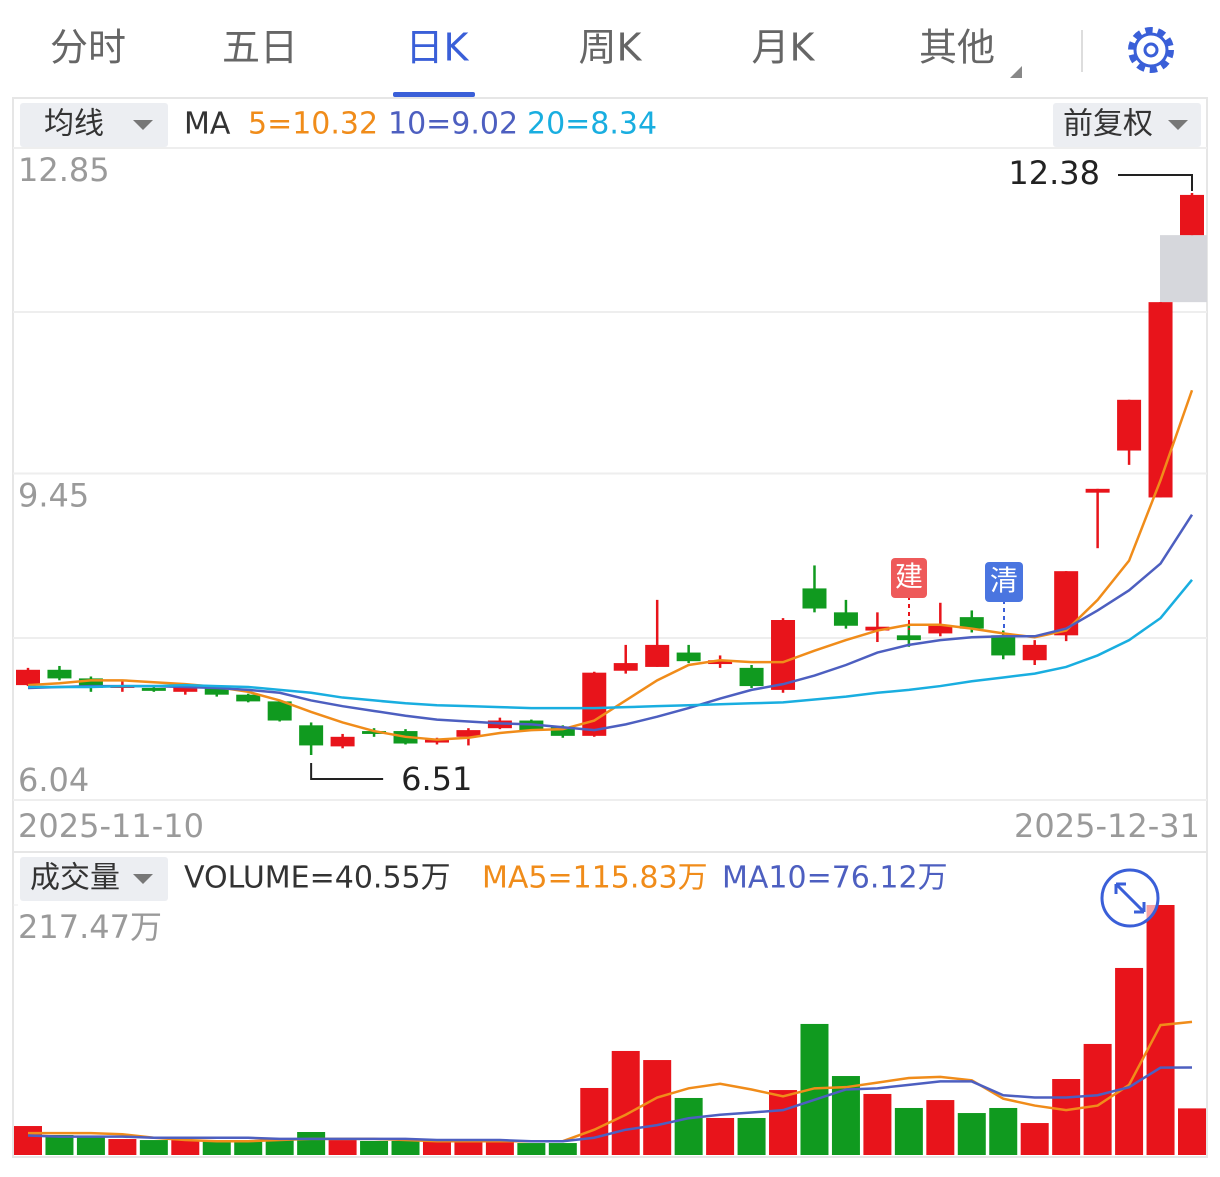 The width and height of the screenshot is (1220, 1177). I want to click on signal-text: 清, so click(1004, 580).